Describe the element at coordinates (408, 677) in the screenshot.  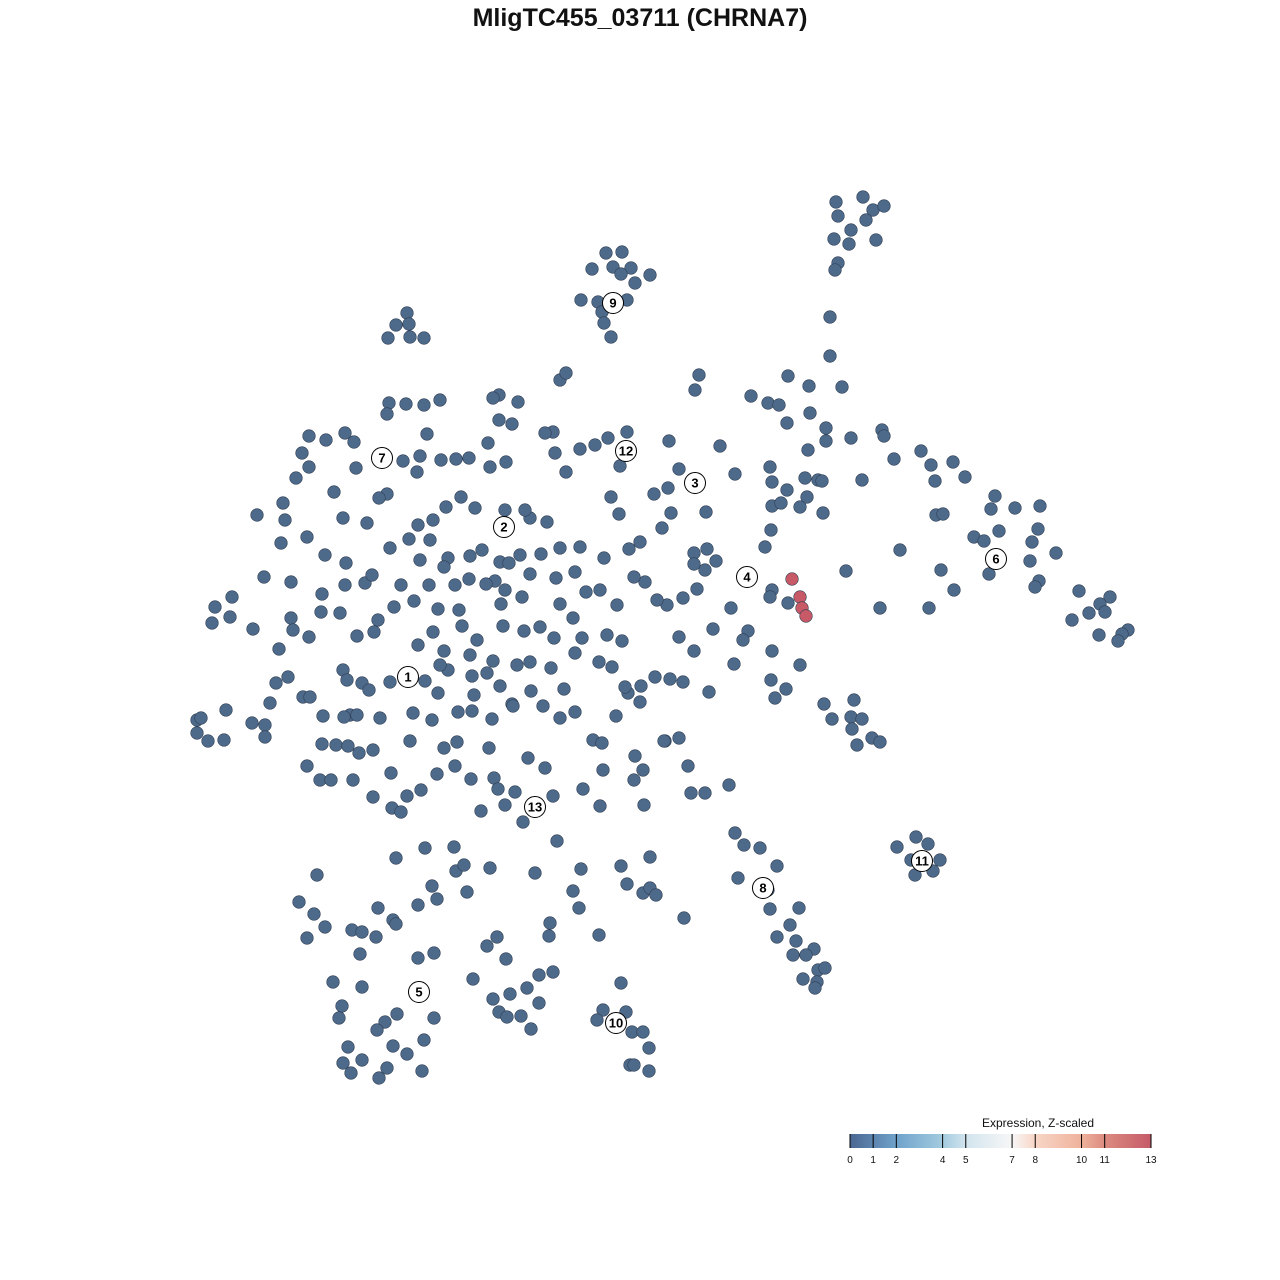
I see `cluster-label-1: 1` at that location.